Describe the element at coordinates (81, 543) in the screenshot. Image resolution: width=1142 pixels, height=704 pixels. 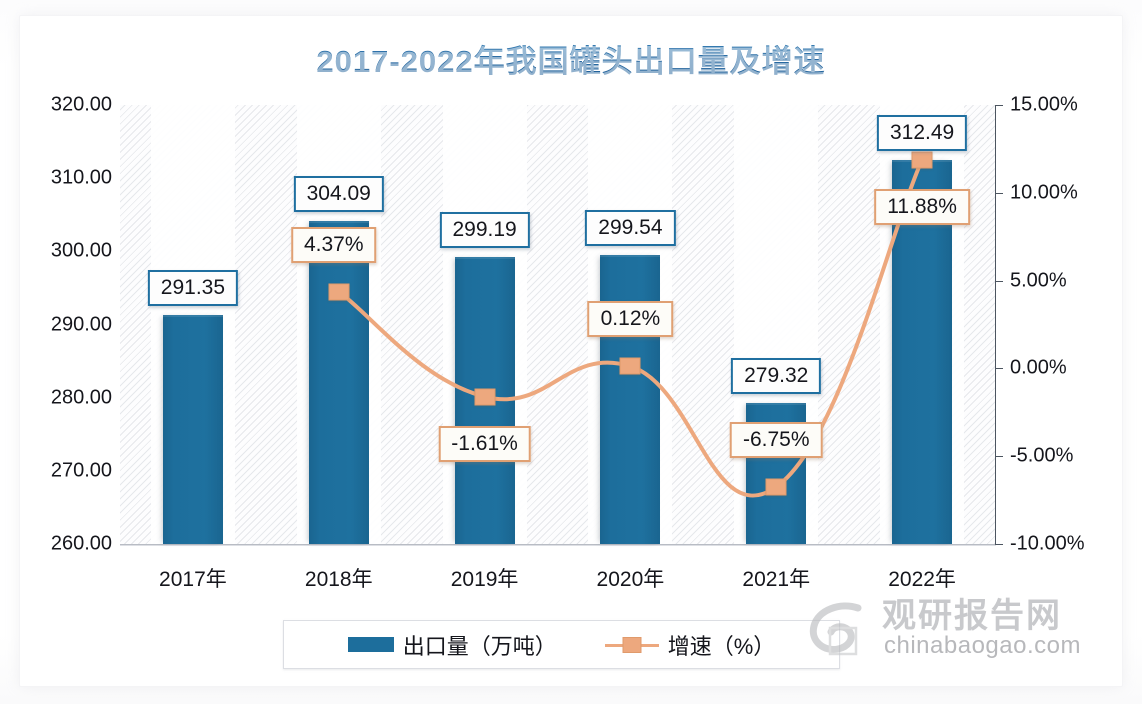
I see `left-axis-tick-label: 260.00` at that location.